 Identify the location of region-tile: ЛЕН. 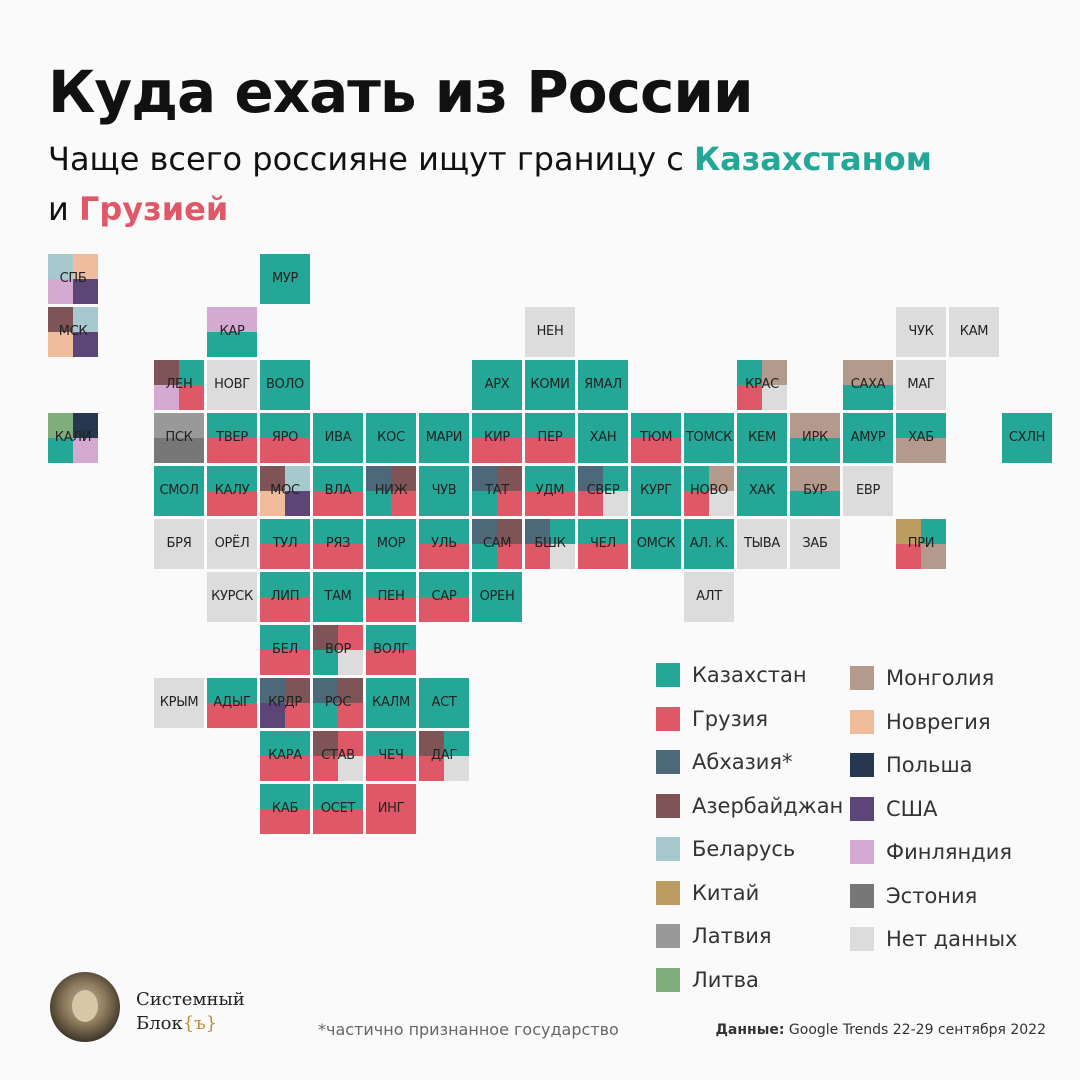
(179, 385).